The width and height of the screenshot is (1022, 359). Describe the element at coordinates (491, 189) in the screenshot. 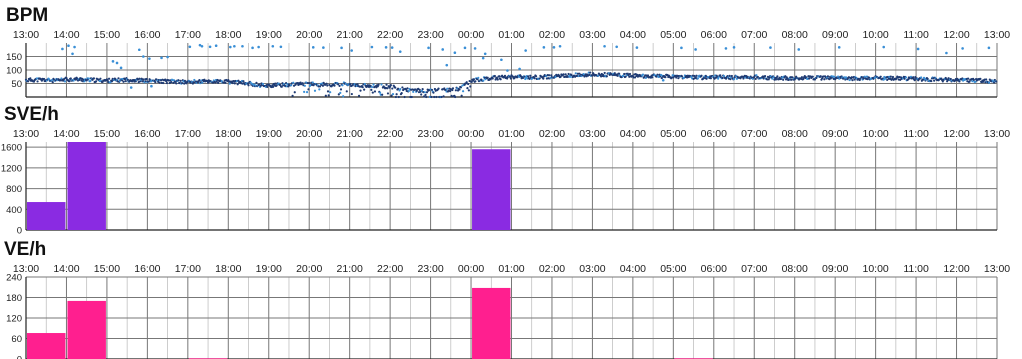

I see `sve-bar` at that location.